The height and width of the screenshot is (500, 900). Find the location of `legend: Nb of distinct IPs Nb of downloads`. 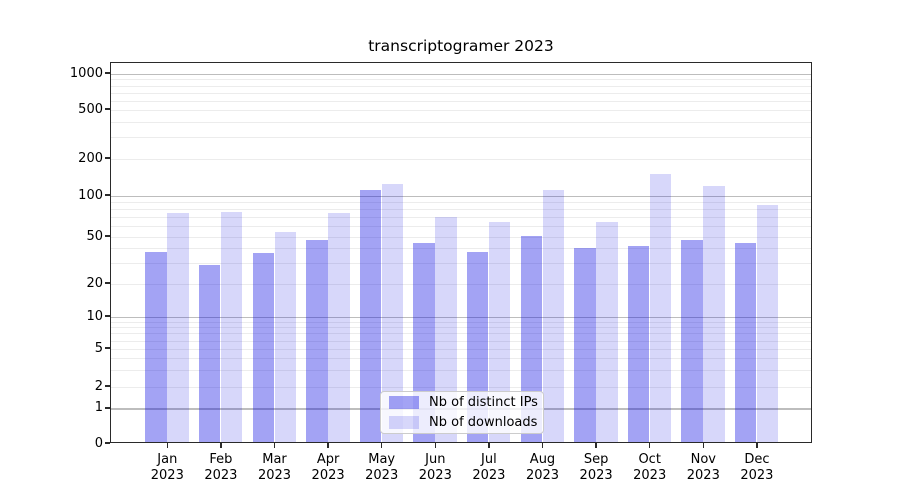

legend: Nb of distinct IPs Nb of downloads is located at coordinates (462, 412).